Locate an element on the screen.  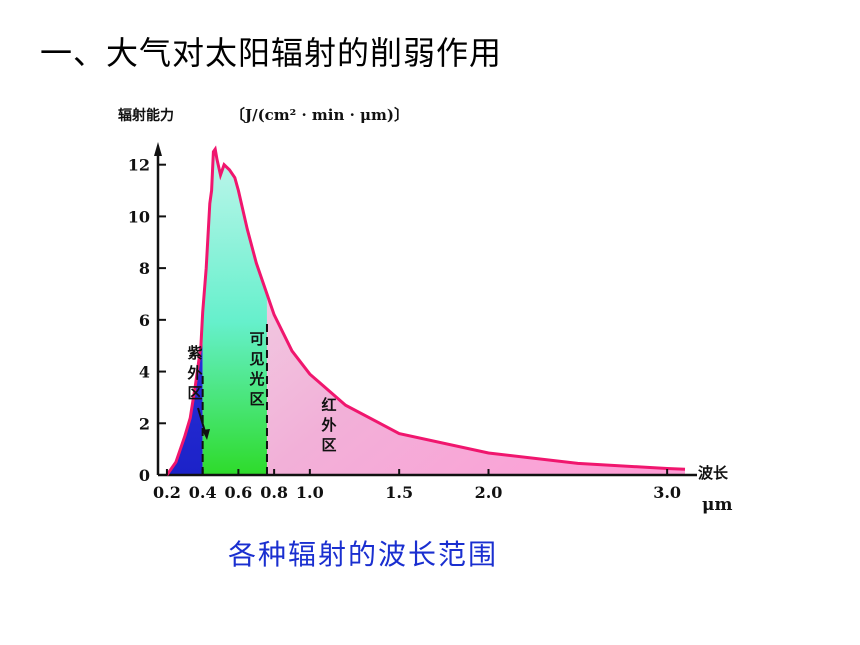
y-tick-label: 10 is located at coordinates (139, 216).